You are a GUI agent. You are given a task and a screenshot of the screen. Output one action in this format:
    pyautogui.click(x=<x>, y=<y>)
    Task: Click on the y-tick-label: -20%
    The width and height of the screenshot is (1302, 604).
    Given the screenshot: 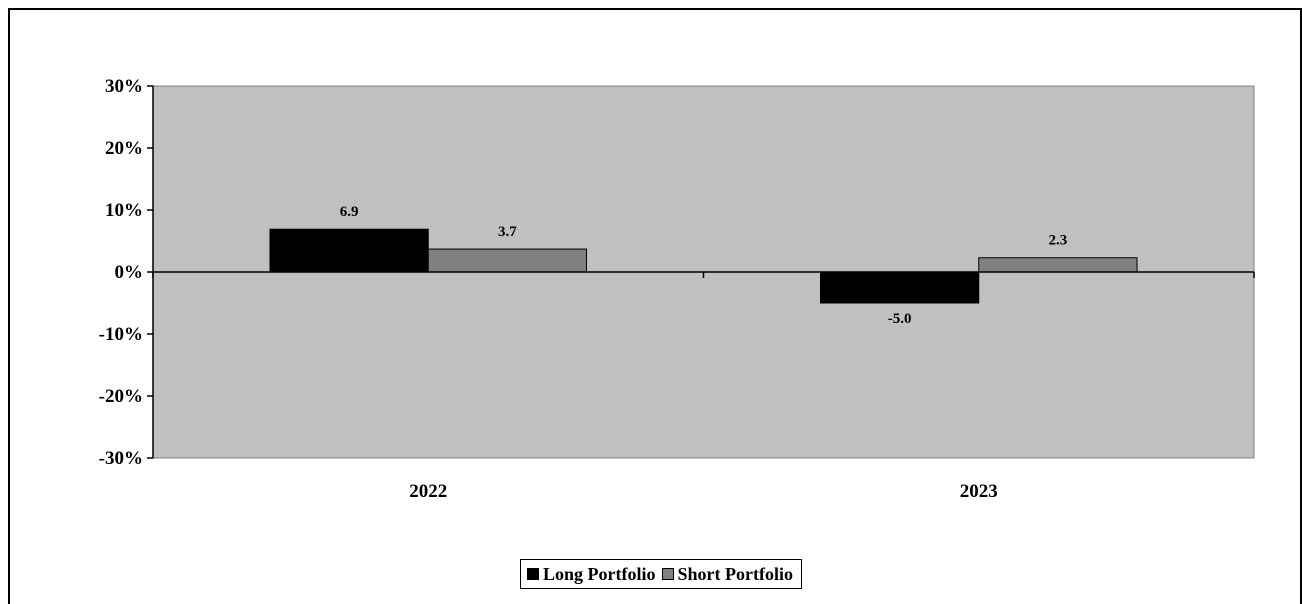 What is the action you would take?
    pyautogui.click(x=121, y=396)
    